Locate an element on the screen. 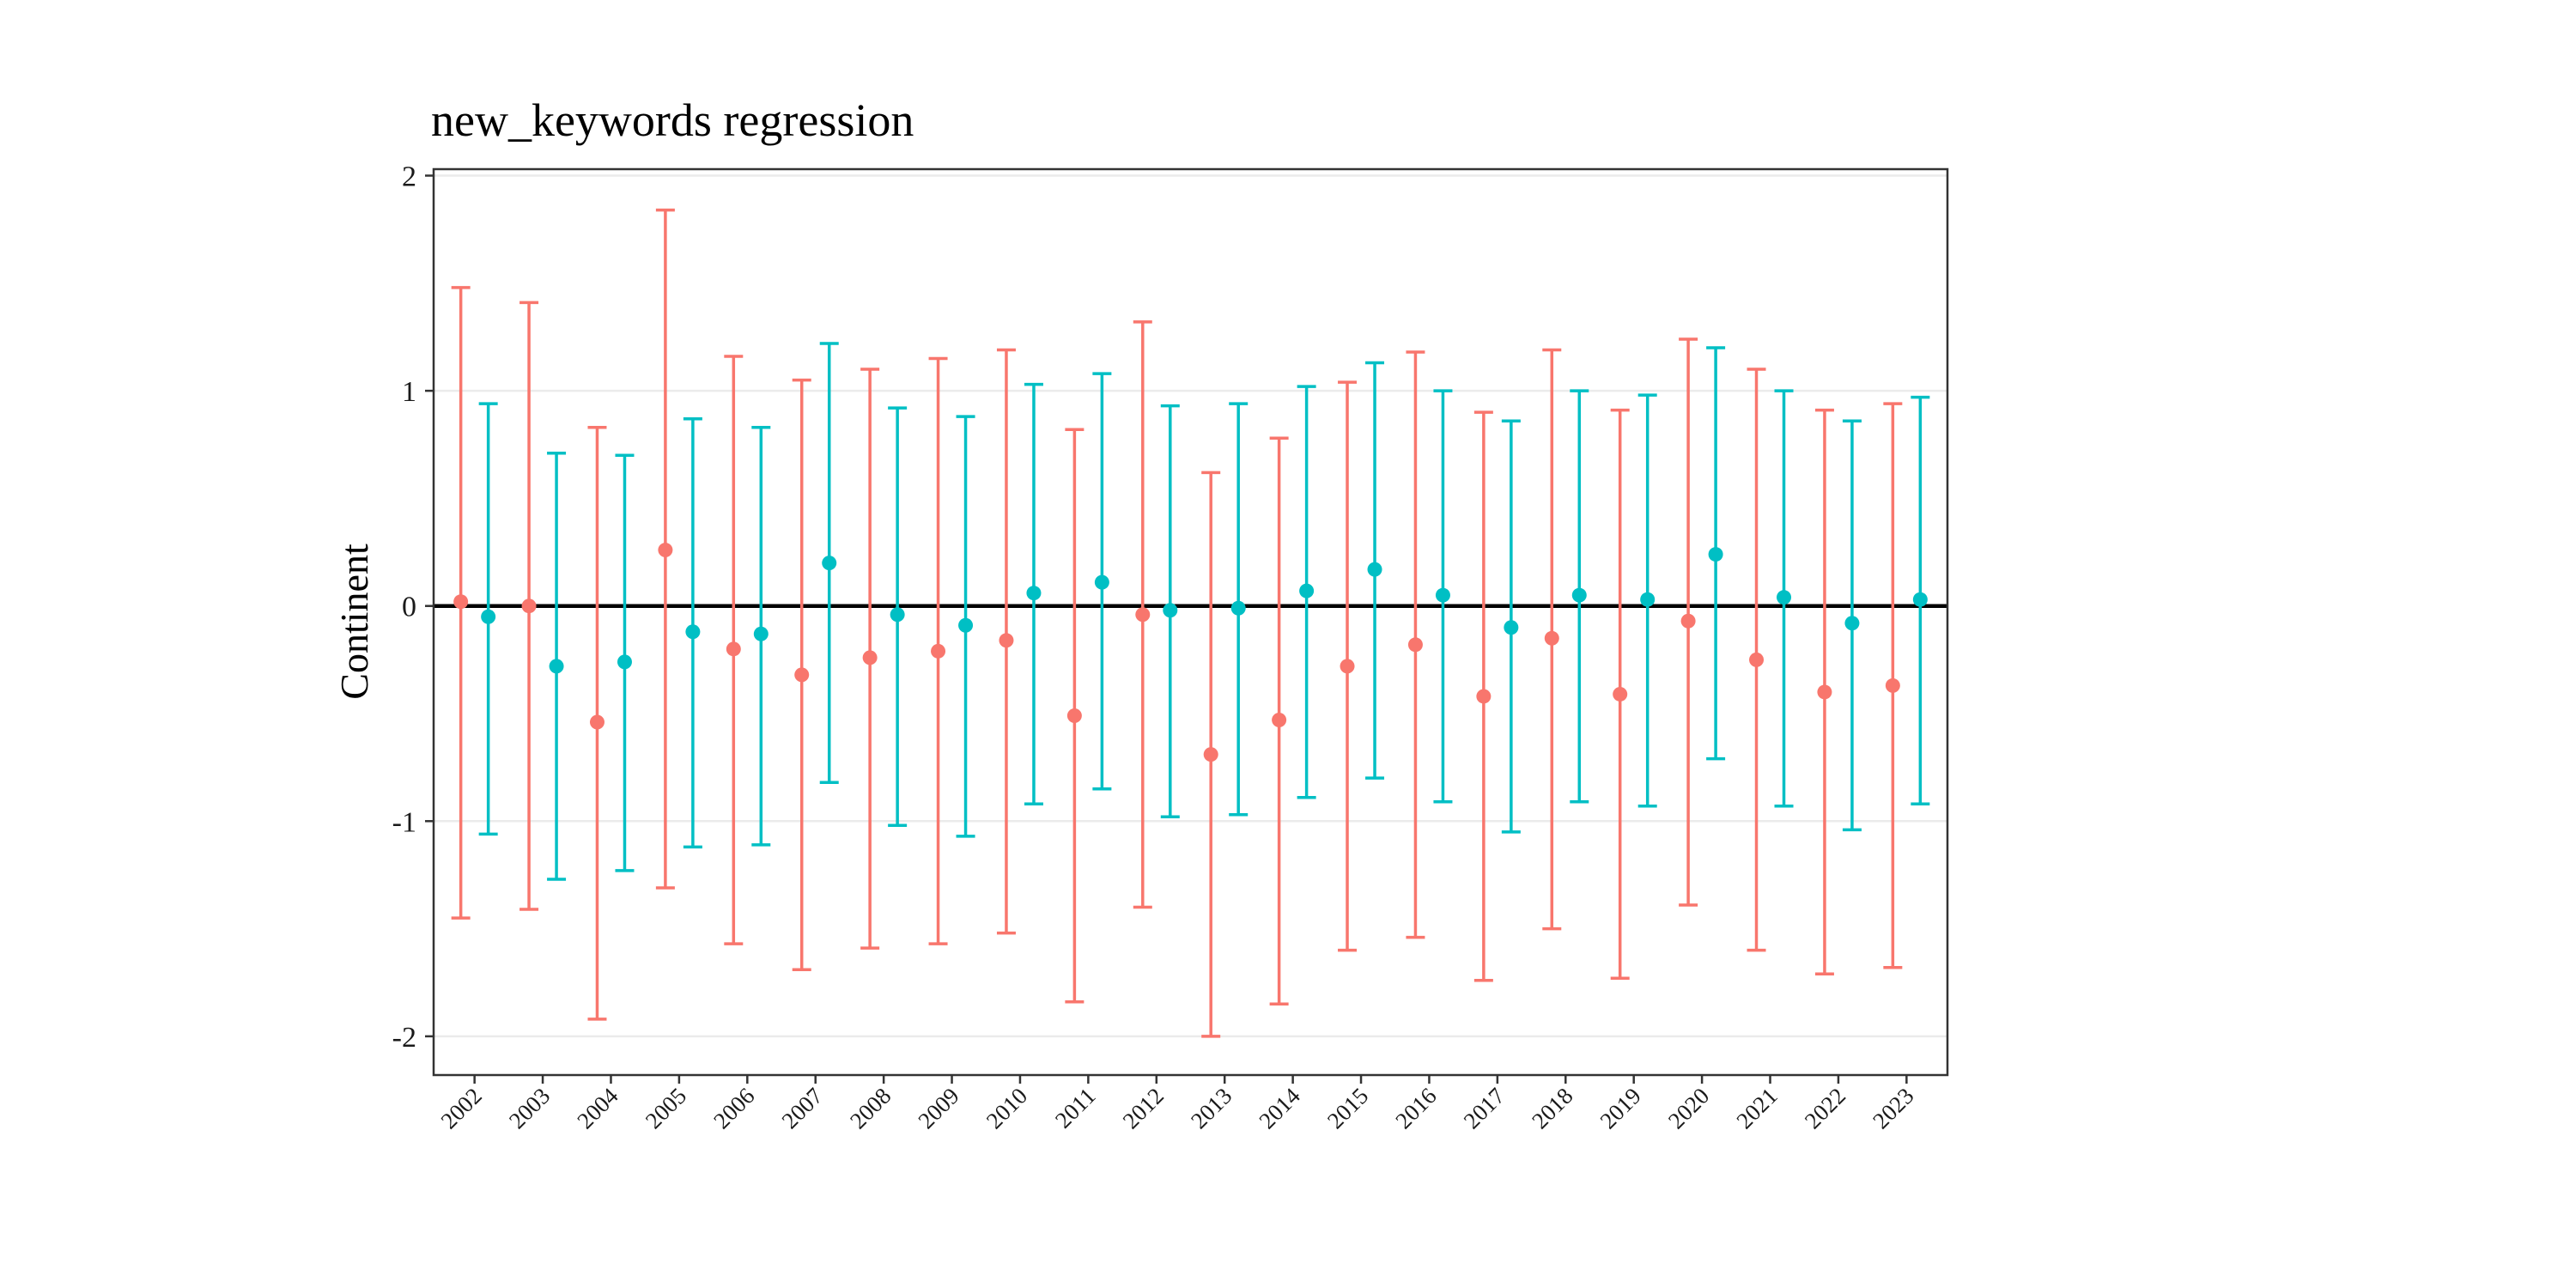  x-tick-label: 2014 is located at coordinates (1279, 1108).